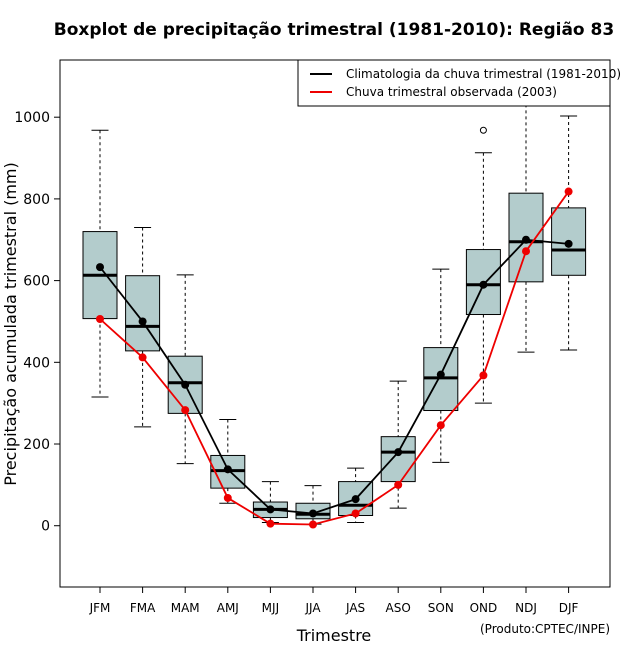  What do you see at coordinates (312, 608) in the screenshot?
I see `x-tick-label: JJA` at bounding box center [312, 608].